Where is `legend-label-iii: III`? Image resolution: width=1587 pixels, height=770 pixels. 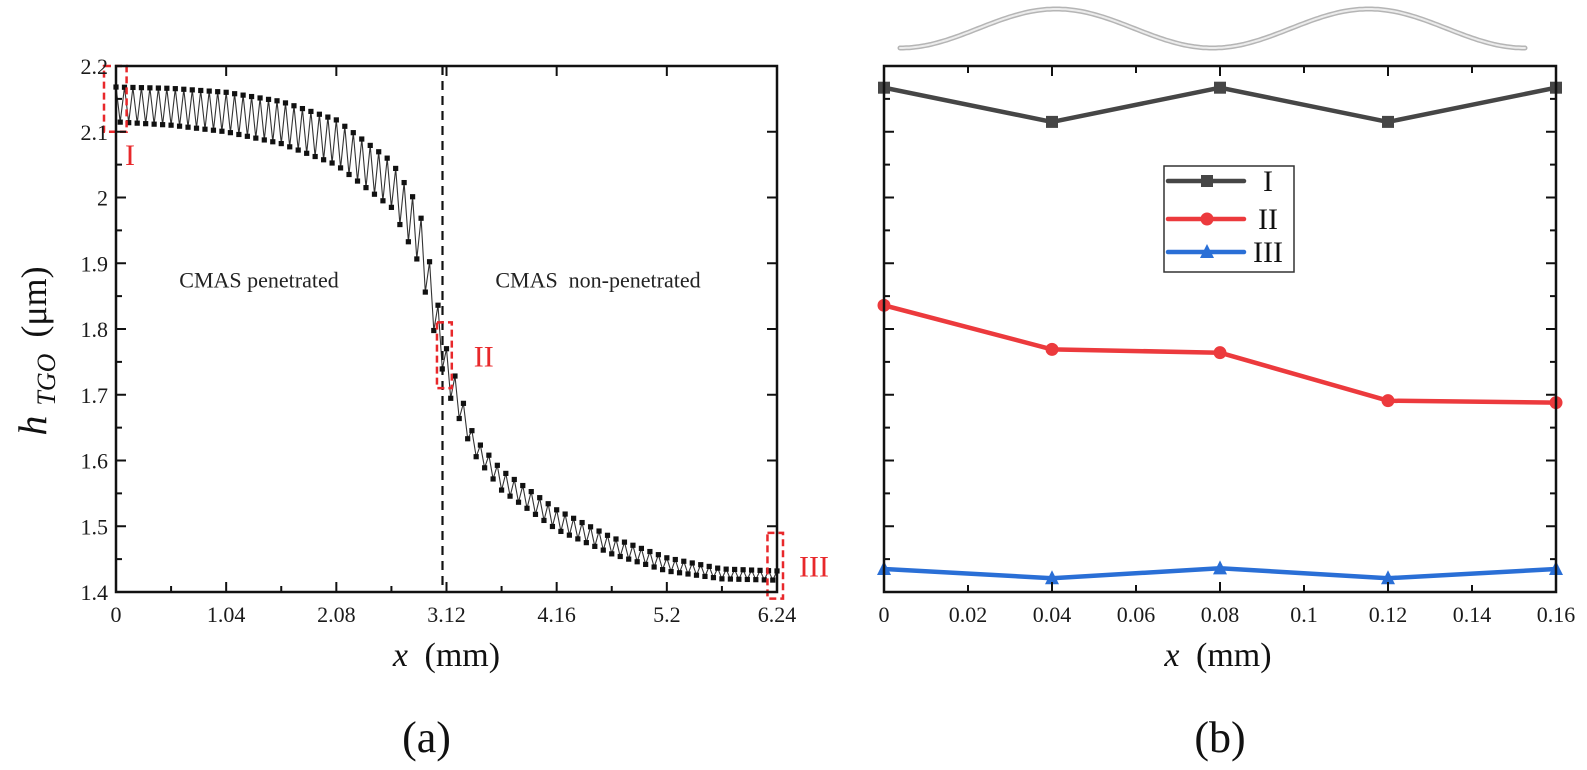
legend-label-iii: III is located at coordinates (1268, 252).